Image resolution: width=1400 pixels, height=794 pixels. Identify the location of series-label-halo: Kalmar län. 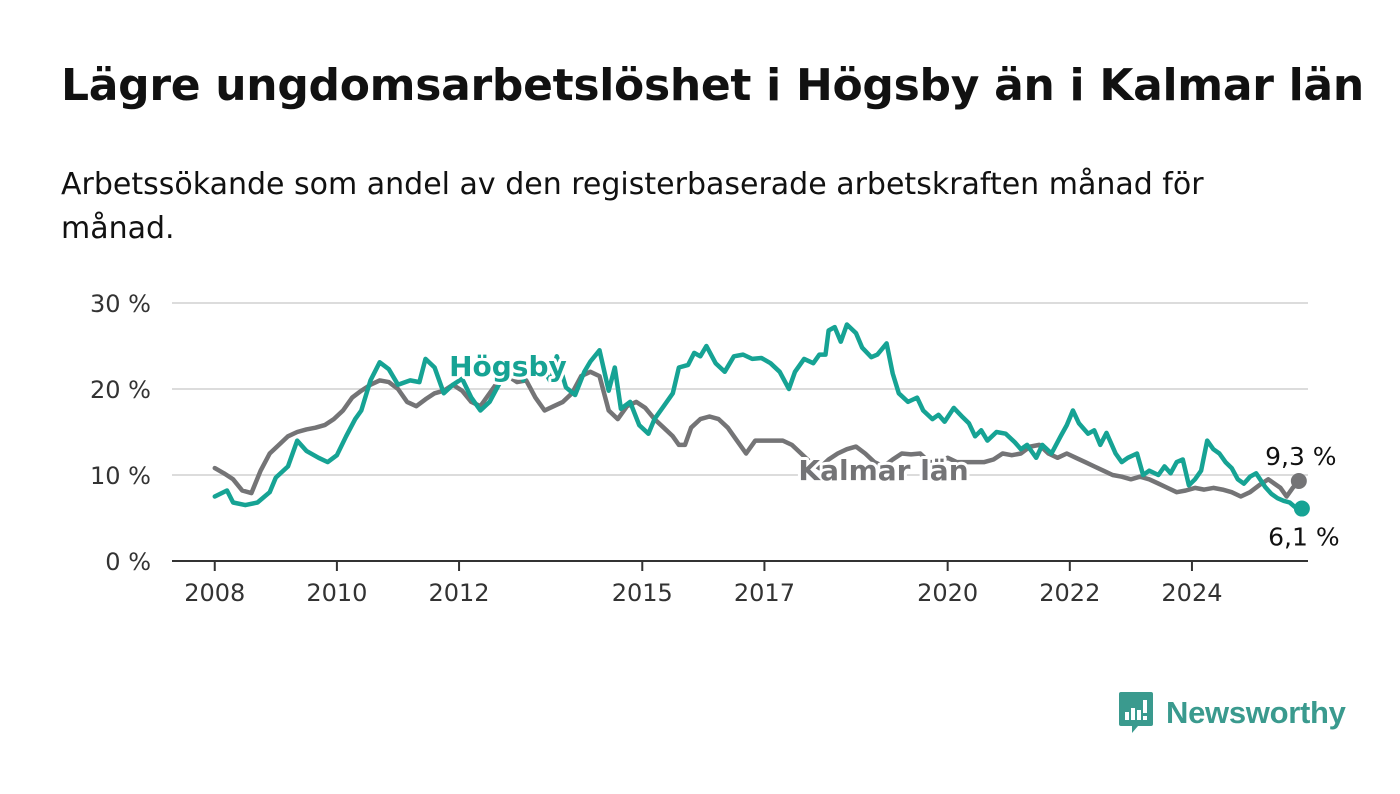
(883, 470).